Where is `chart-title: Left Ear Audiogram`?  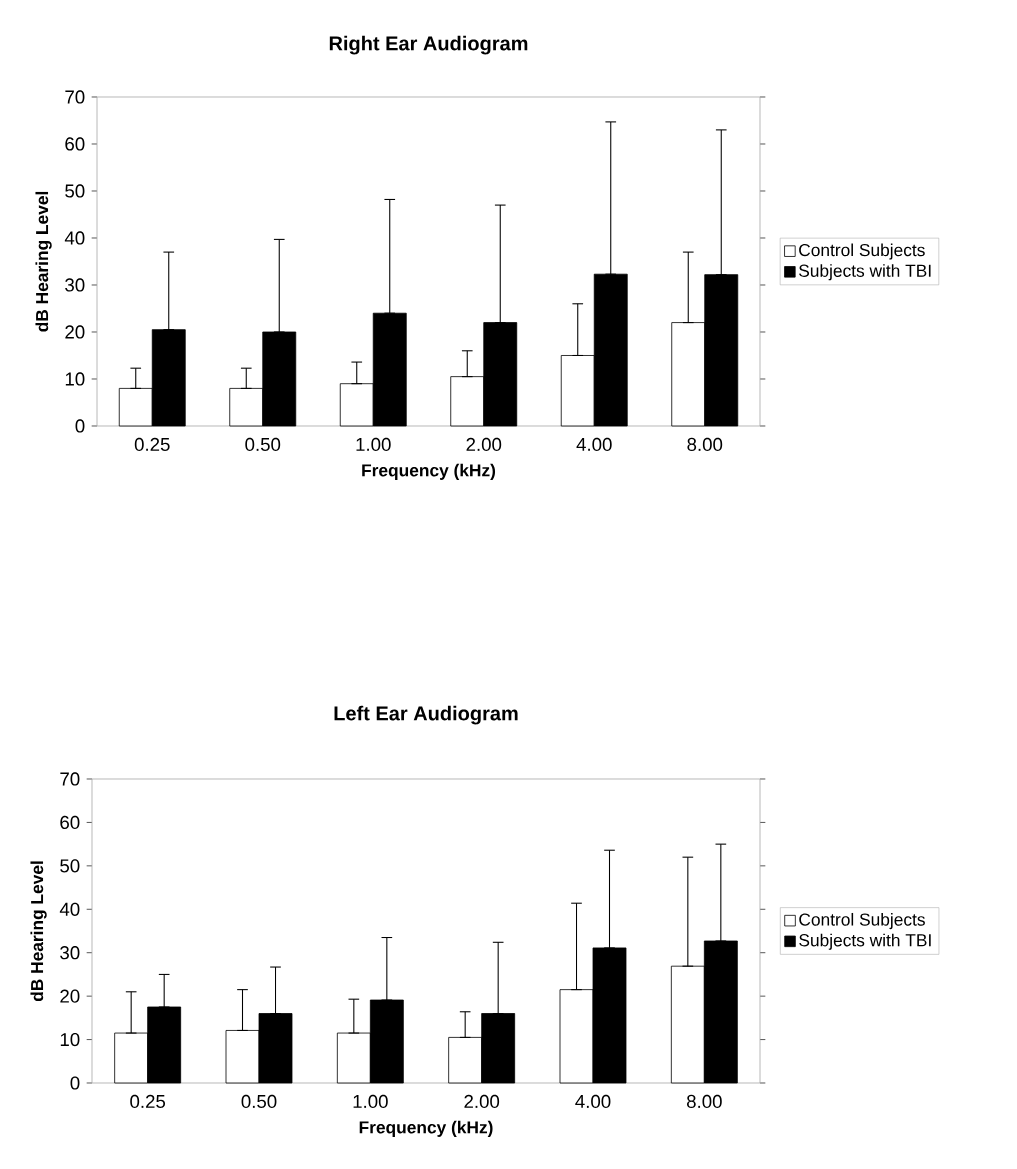 chart-title: Left Ear Audiogram is located at coordinates (426, 715).